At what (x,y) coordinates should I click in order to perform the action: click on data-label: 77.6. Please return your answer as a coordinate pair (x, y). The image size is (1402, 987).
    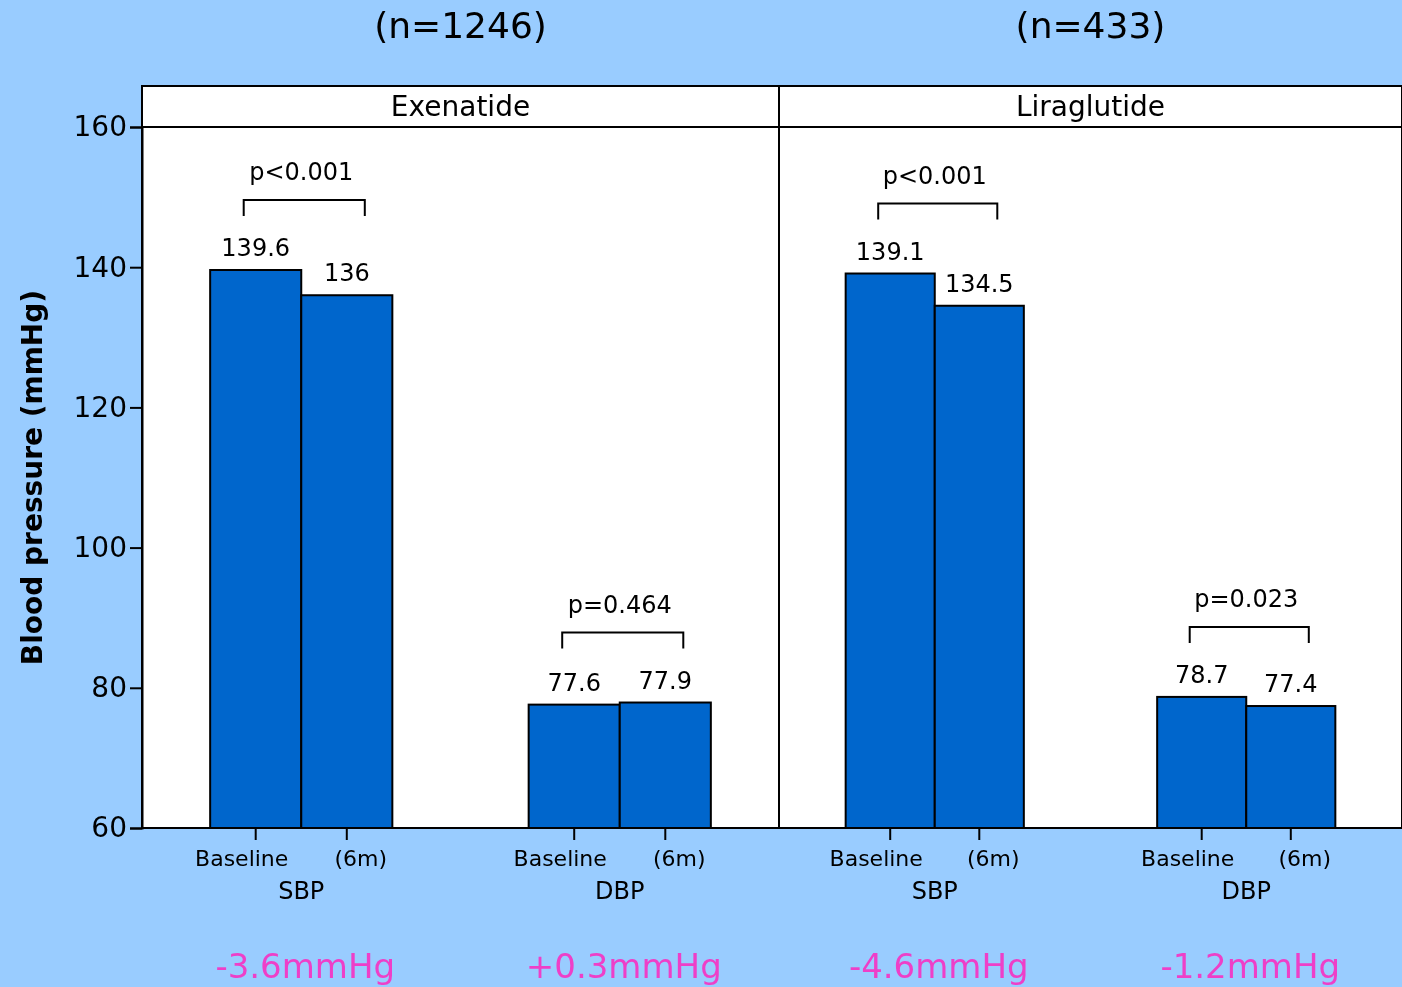
    Looking at the image, I should click on (574, 682).